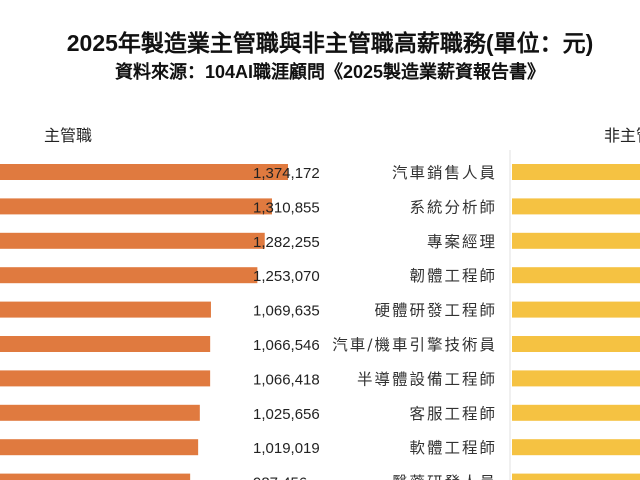 This screenshot has height=480, width=640. Describe the element at coordinates (444, 477) in the screenshot. I see `category-label: 醫藥研發人員` at that location.